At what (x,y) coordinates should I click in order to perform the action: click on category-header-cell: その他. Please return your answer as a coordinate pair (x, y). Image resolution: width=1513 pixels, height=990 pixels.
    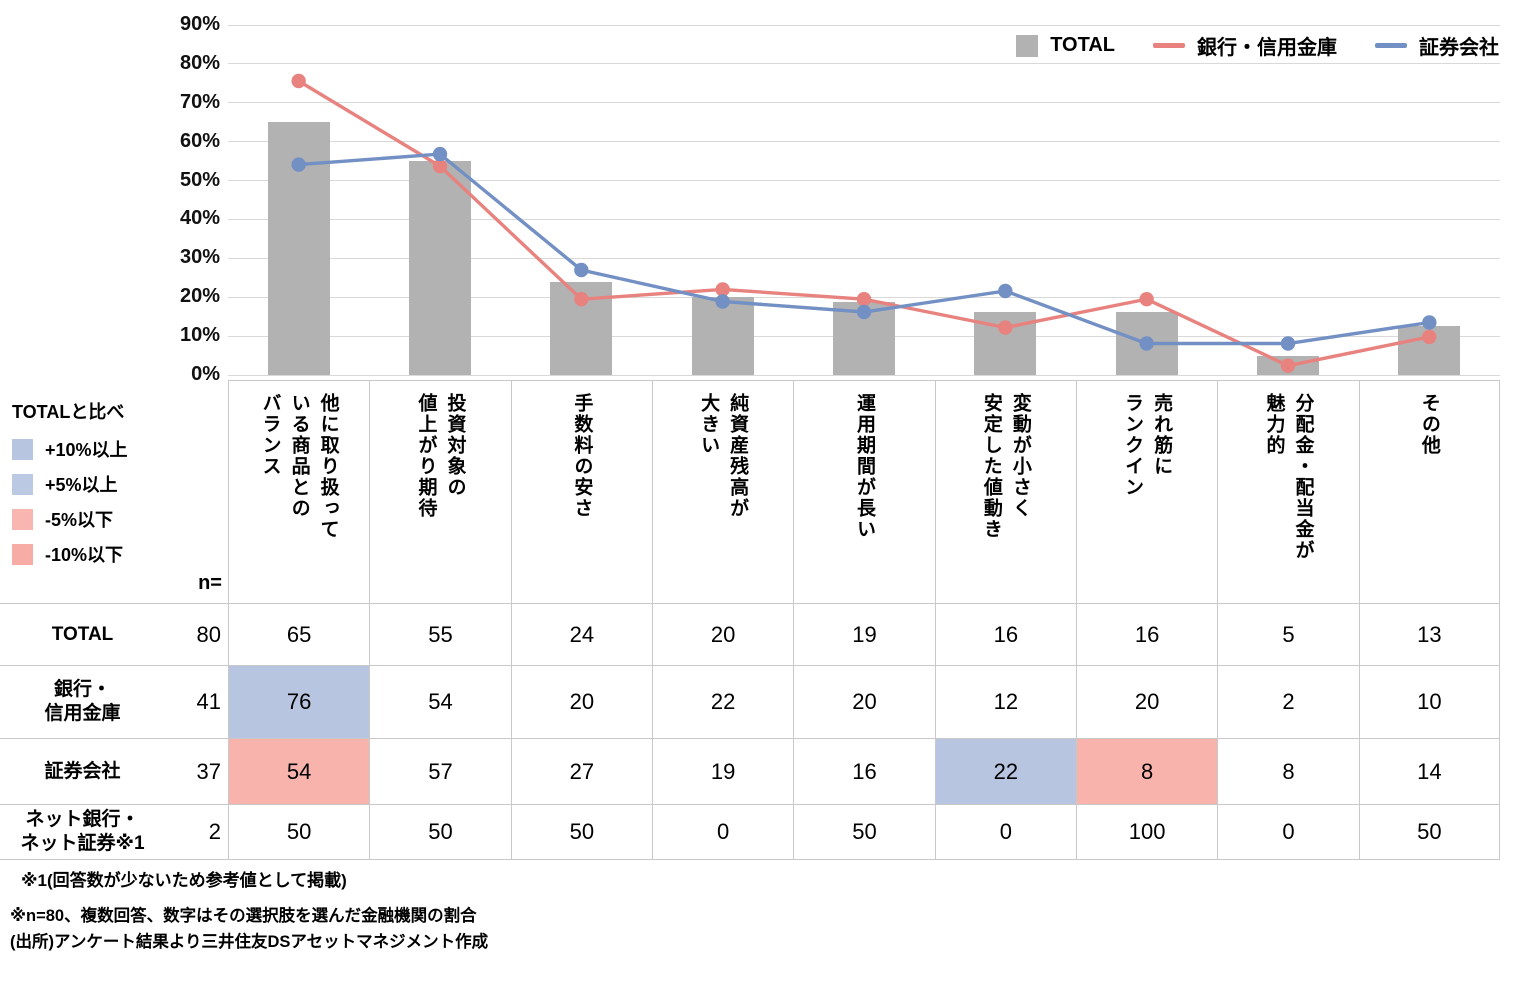
    Looking at the image, I should click on (1429, 491).